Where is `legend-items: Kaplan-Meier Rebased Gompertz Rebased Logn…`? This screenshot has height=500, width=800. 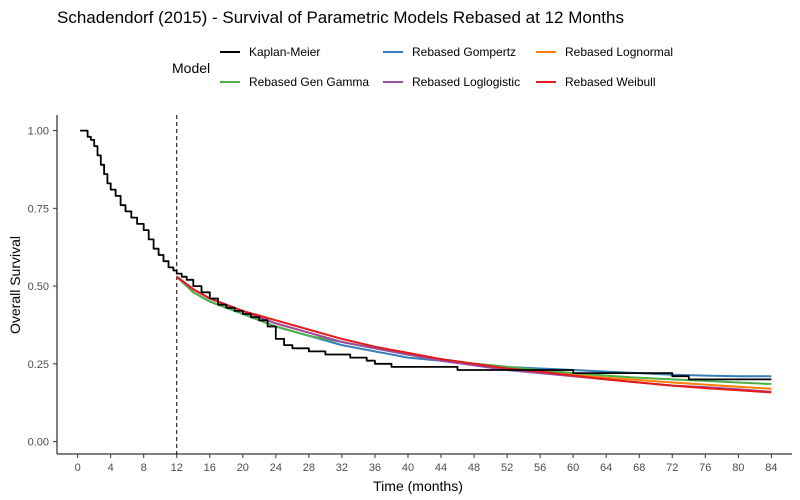 legend-items: Kaplan-Meier Rebased Gompertz Rebased Logn… is located at coordinates (446, 67).